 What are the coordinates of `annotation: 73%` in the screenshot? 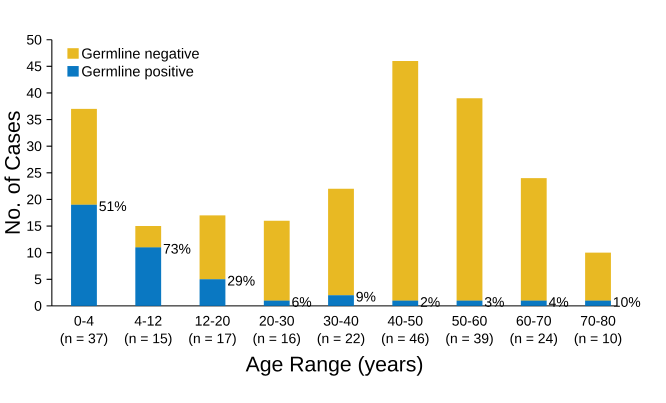 It's located at (177, 249).